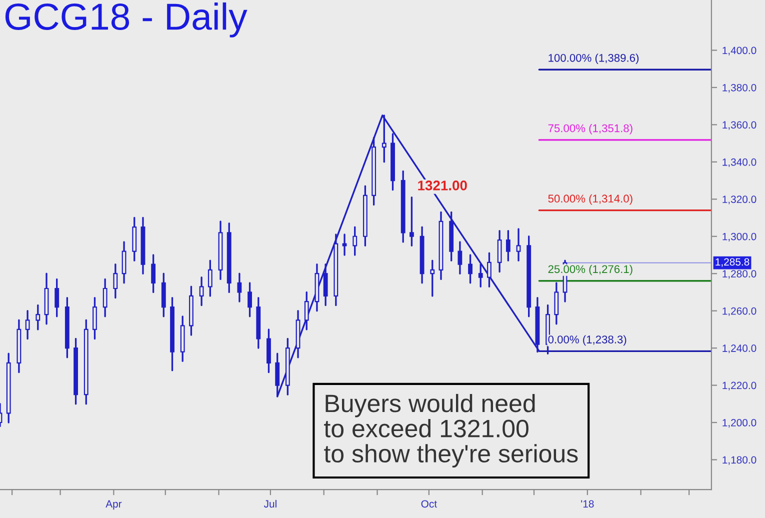  What do you see at coordinates (739, 386) in the screenshot?
I see `y-tick-label: 1,220.0` at bounding box center [739, 386].